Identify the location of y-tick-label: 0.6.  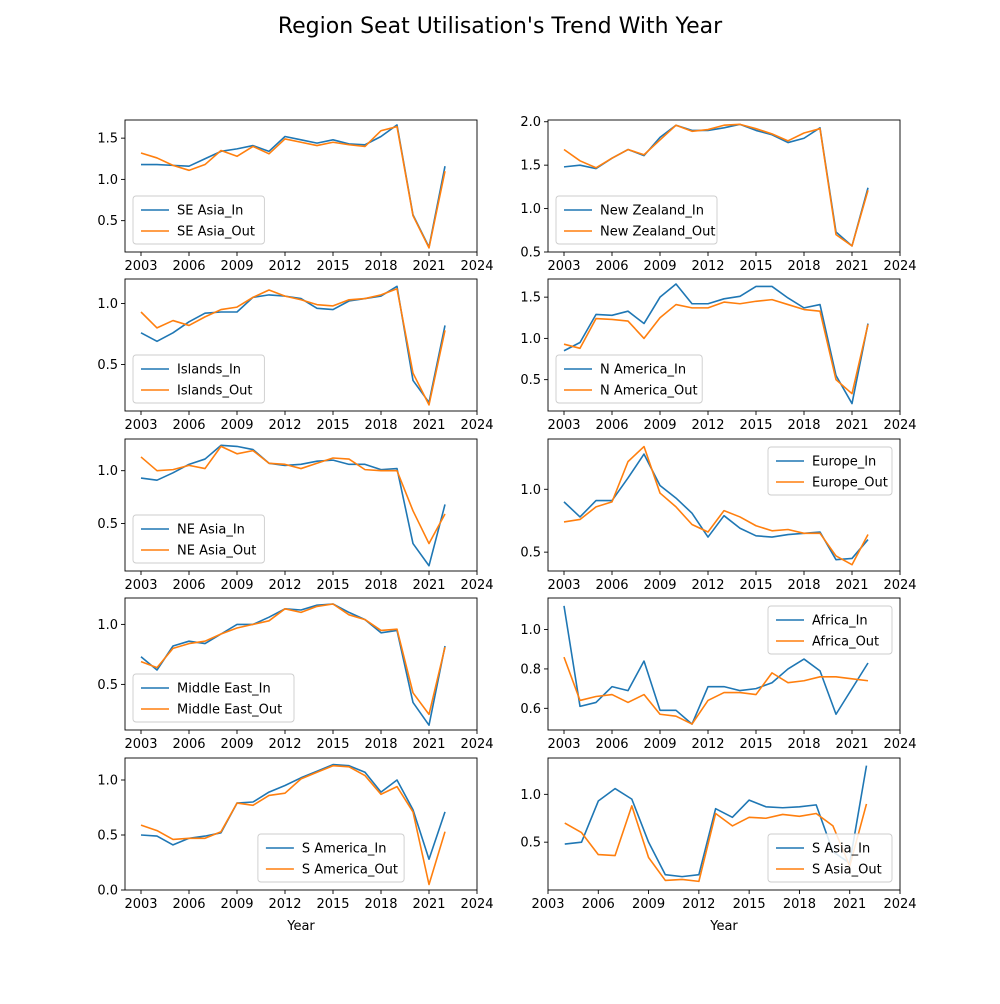
(530, 709).